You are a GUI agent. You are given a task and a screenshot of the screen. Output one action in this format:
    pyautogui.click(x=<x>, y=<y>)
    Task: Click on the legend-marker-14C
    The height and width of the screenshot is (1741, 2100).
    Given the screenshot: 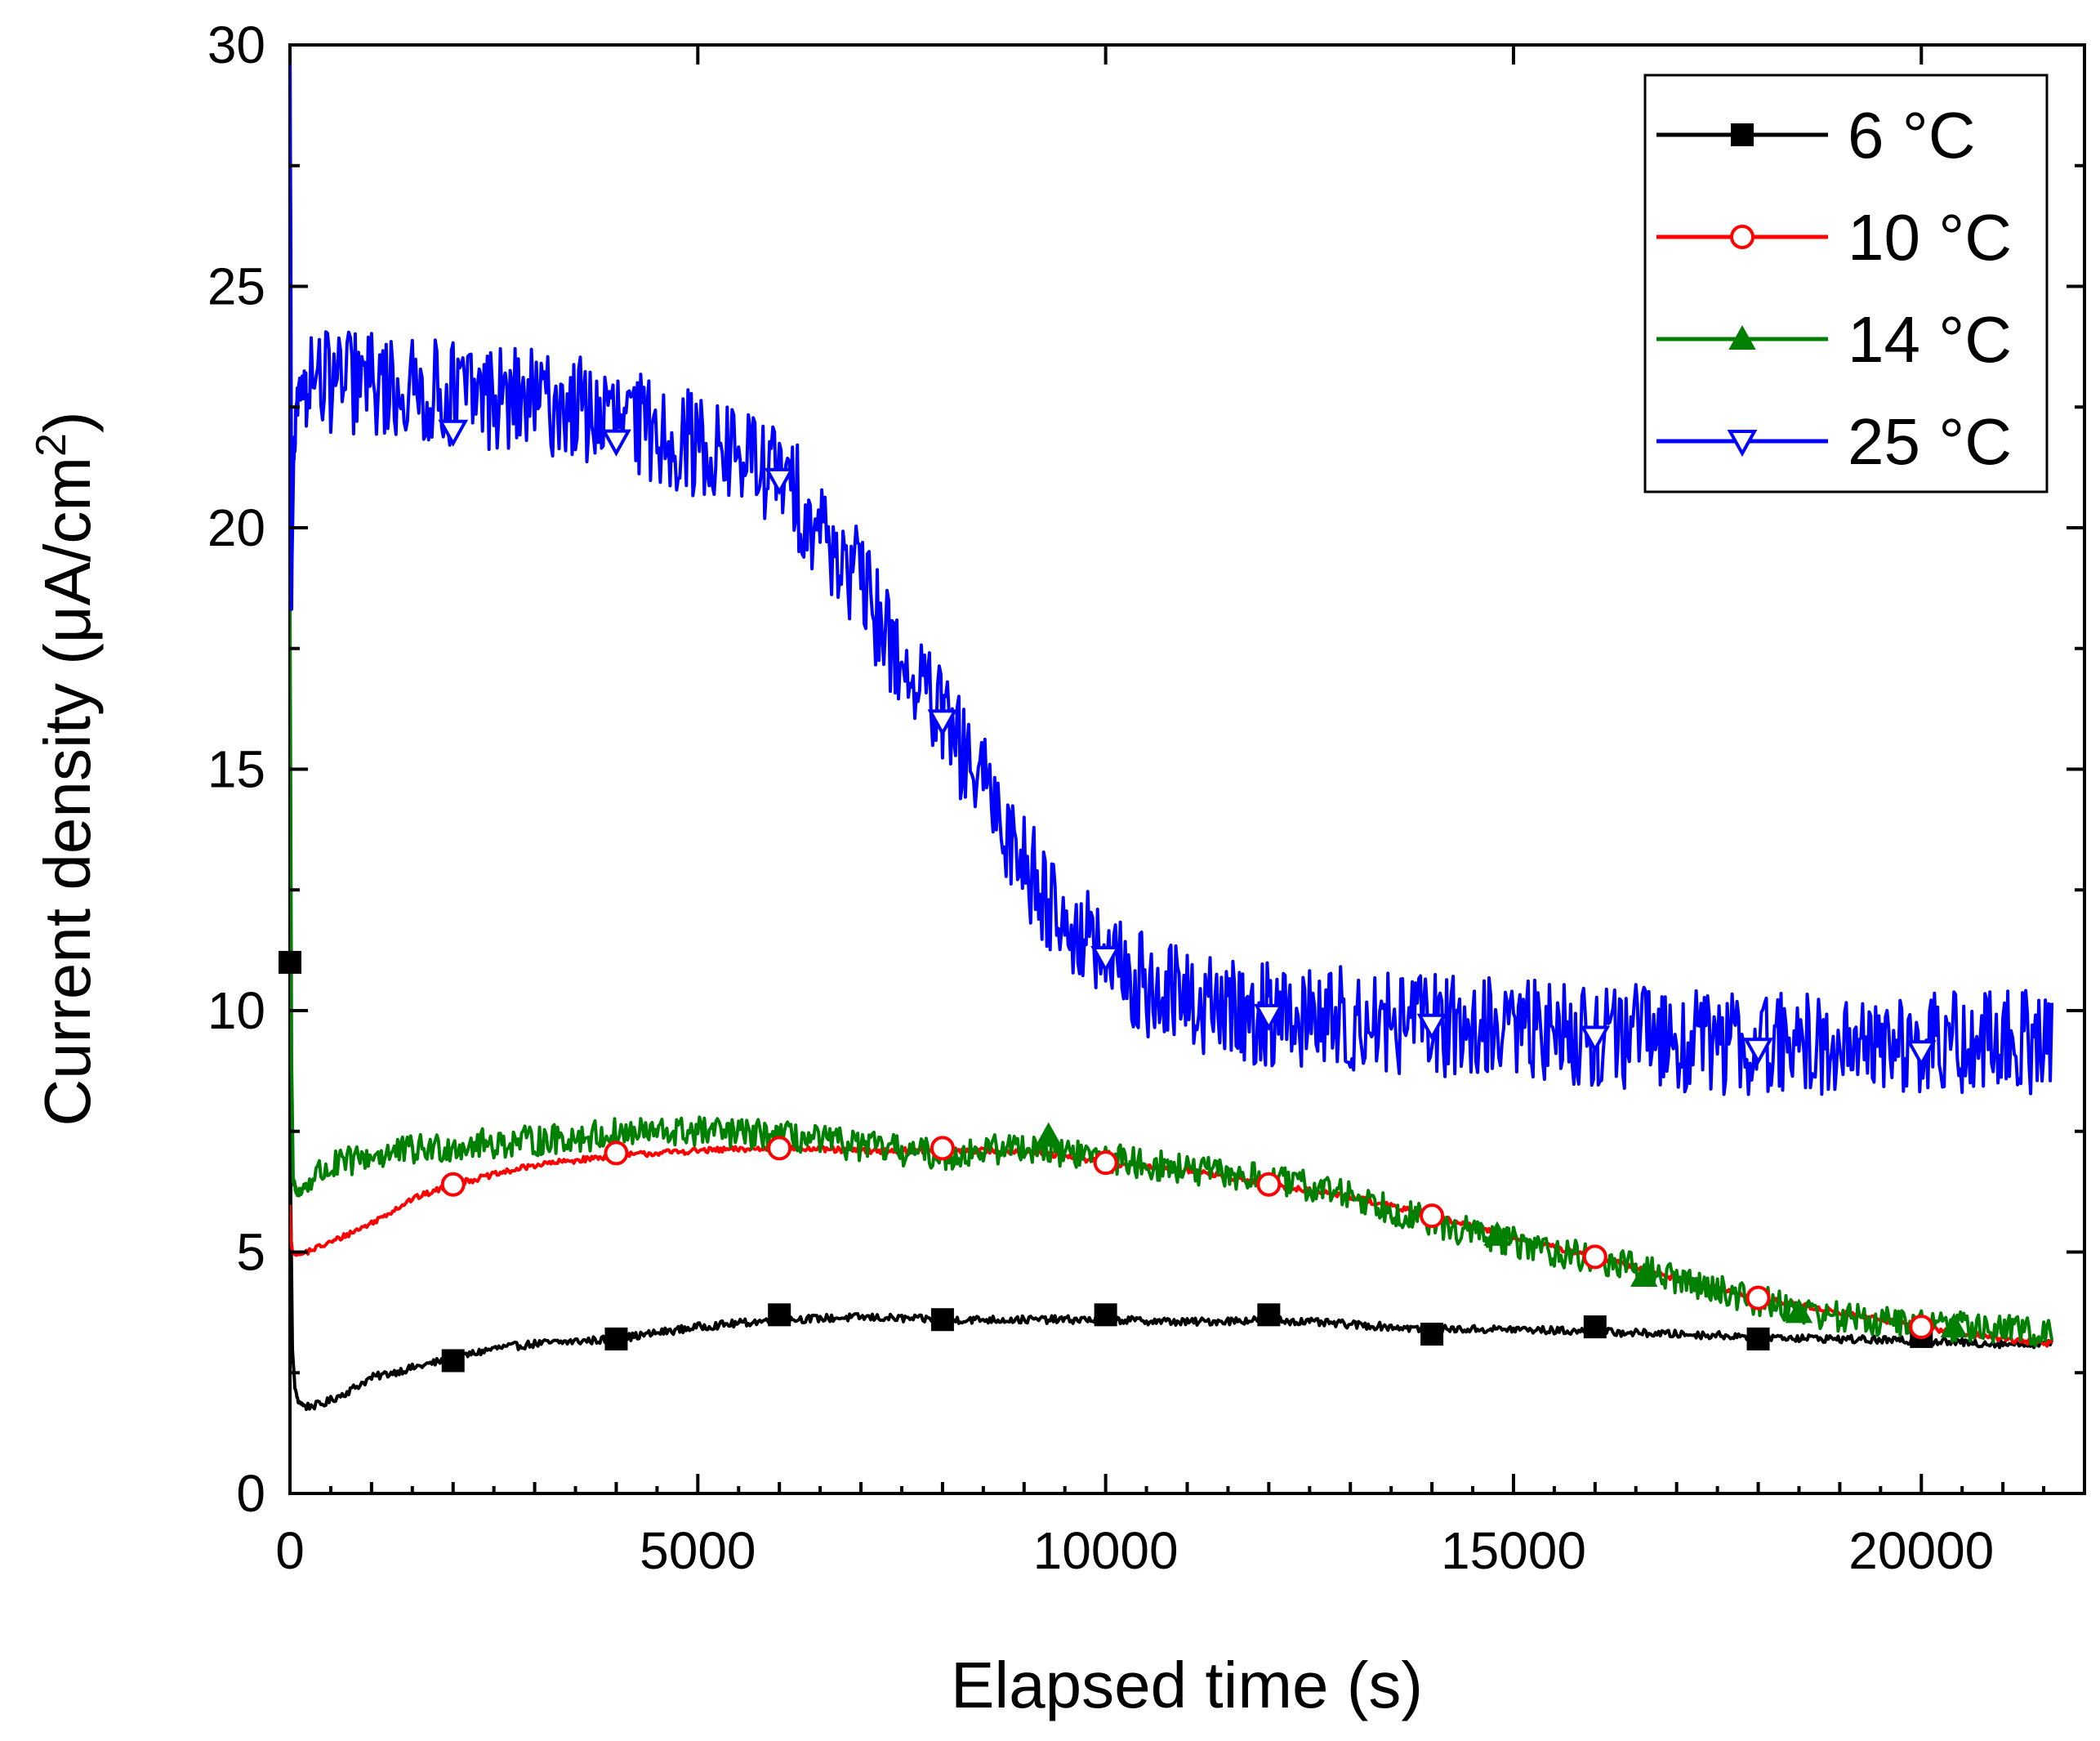 What is the action you would take?
    pyautogui.click(x=1742, y=337)
    